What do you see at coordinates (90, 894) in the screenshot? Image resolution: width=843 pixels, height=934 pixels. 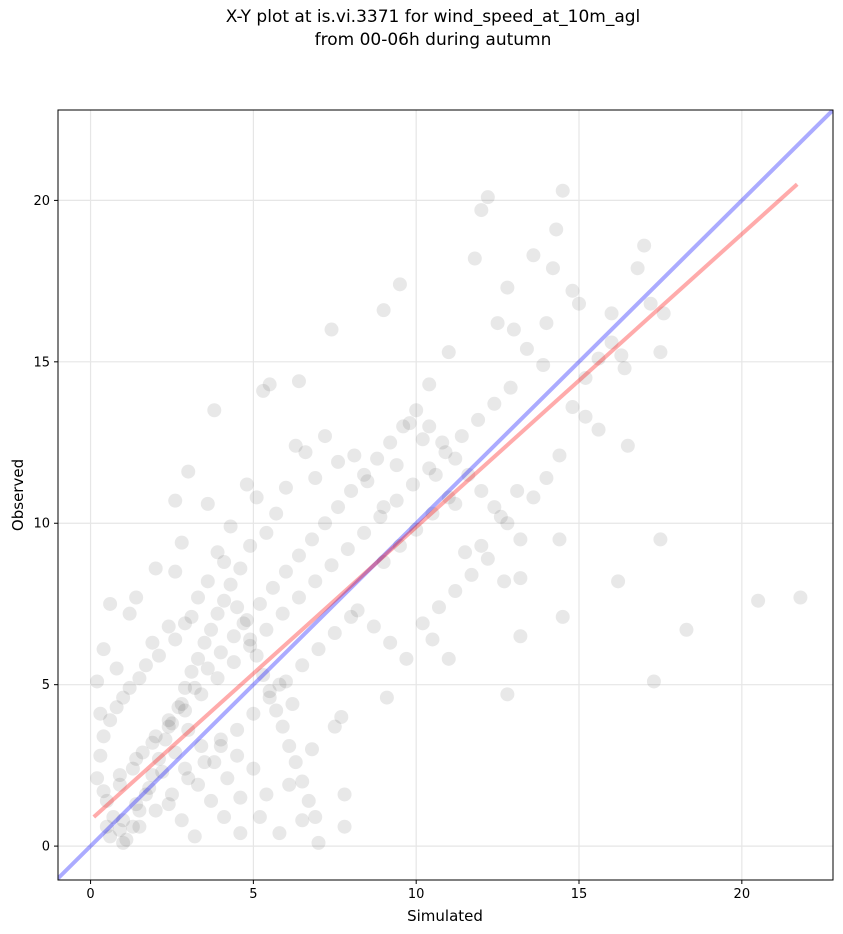 I see `x-tick-label: 0` at bounding box center [90, 894].